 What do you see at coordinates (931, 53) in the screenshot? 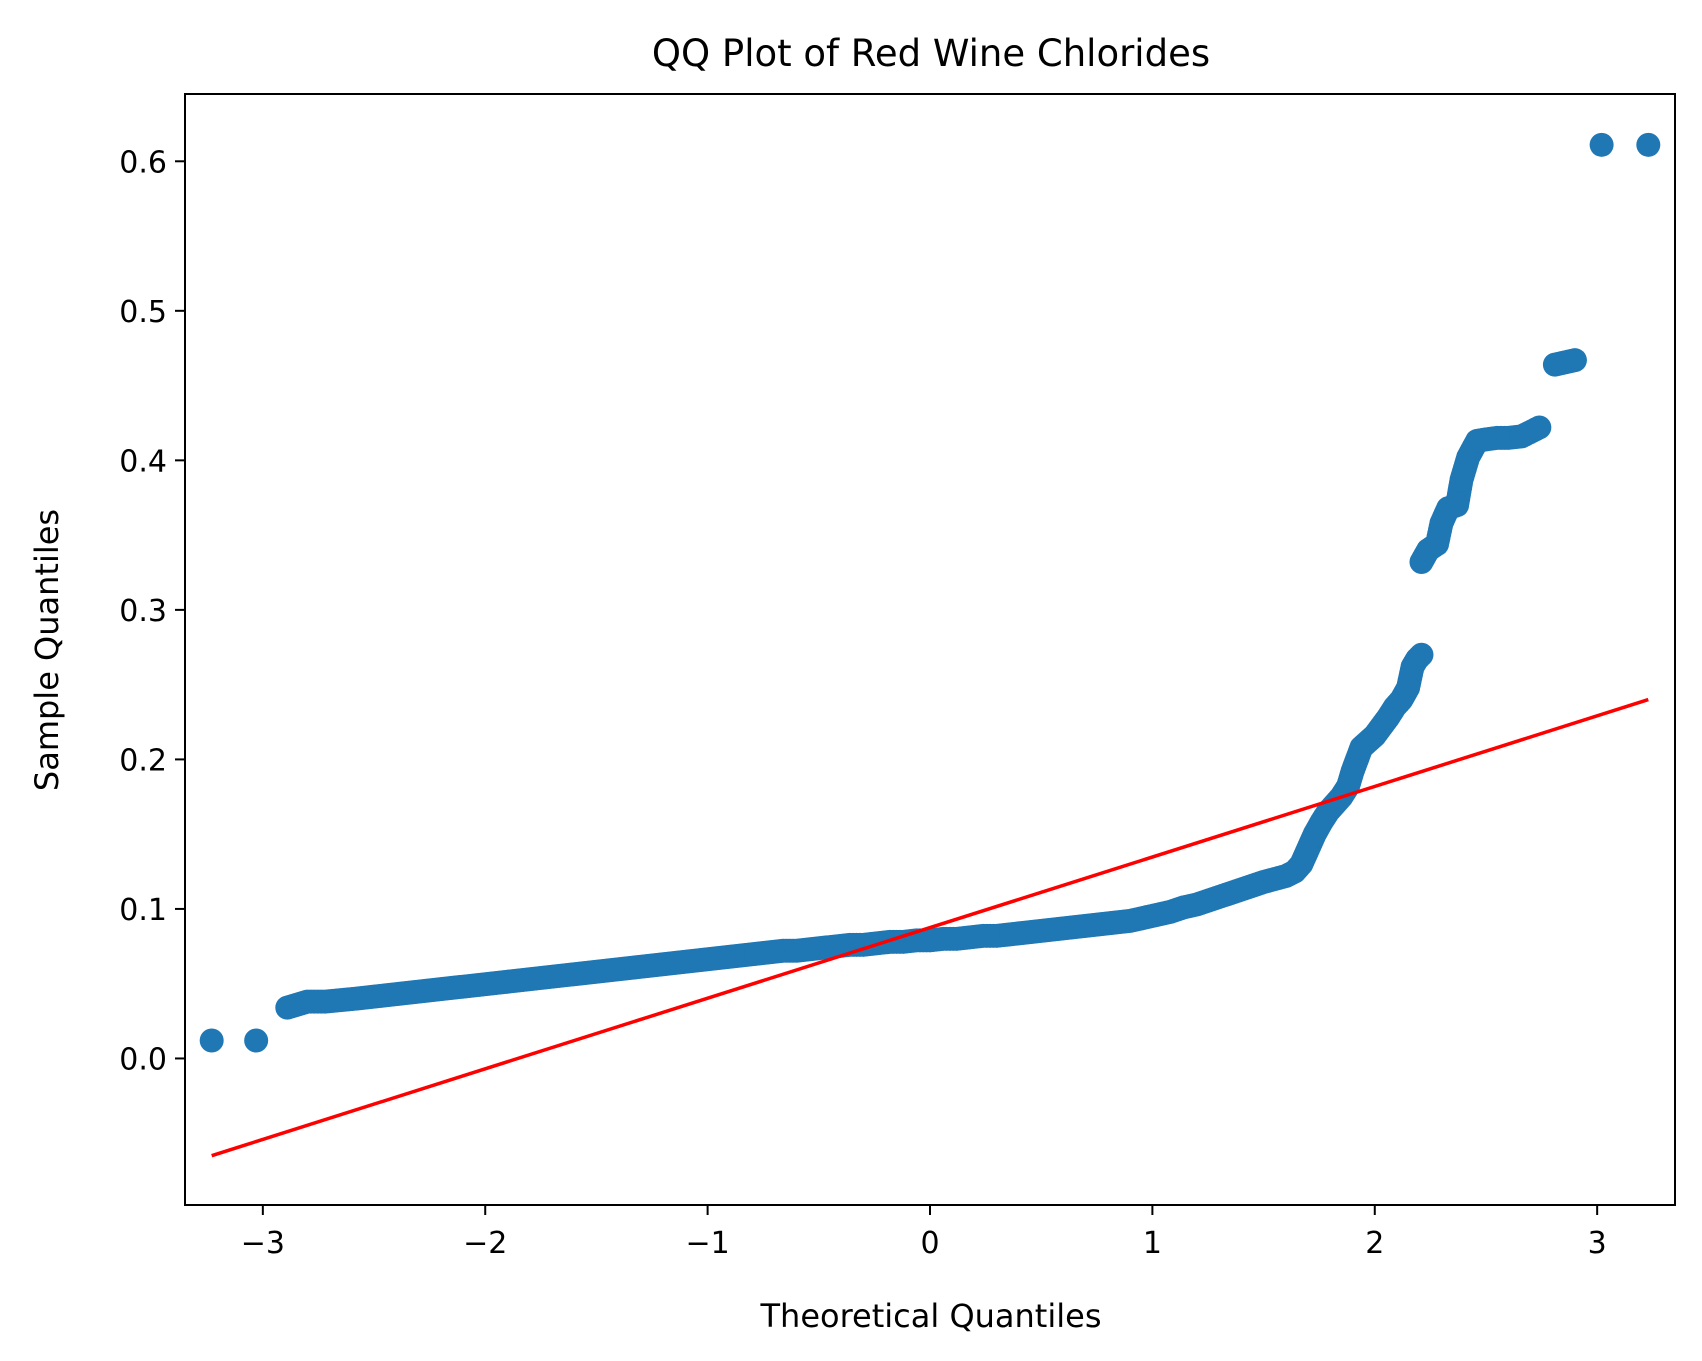
I see `chart-title: QQ Plot of Red Wine Chlorides` at bounding box center [931, 53].